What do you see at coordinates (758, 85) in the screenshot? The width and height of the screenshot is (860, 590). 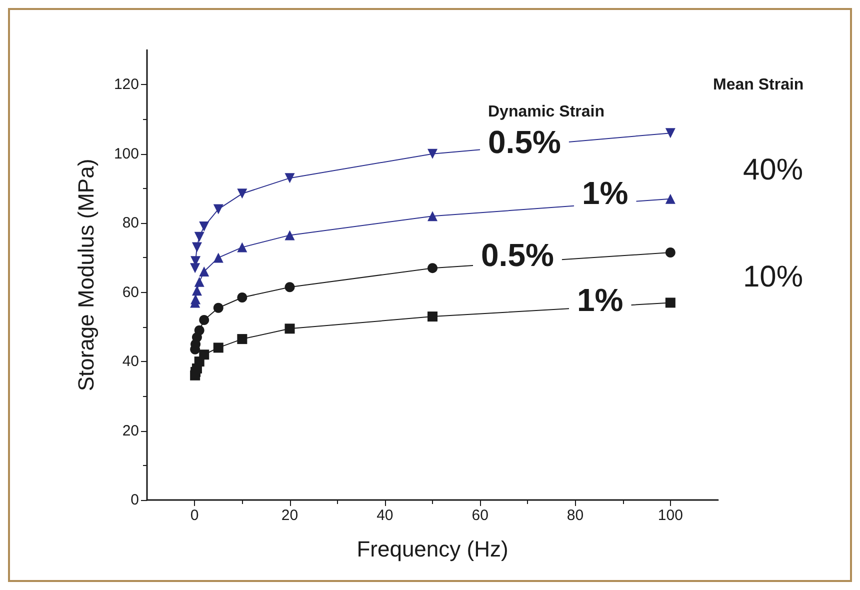 I see `annotation: Mean Strain` at bounding box center [758, 85].